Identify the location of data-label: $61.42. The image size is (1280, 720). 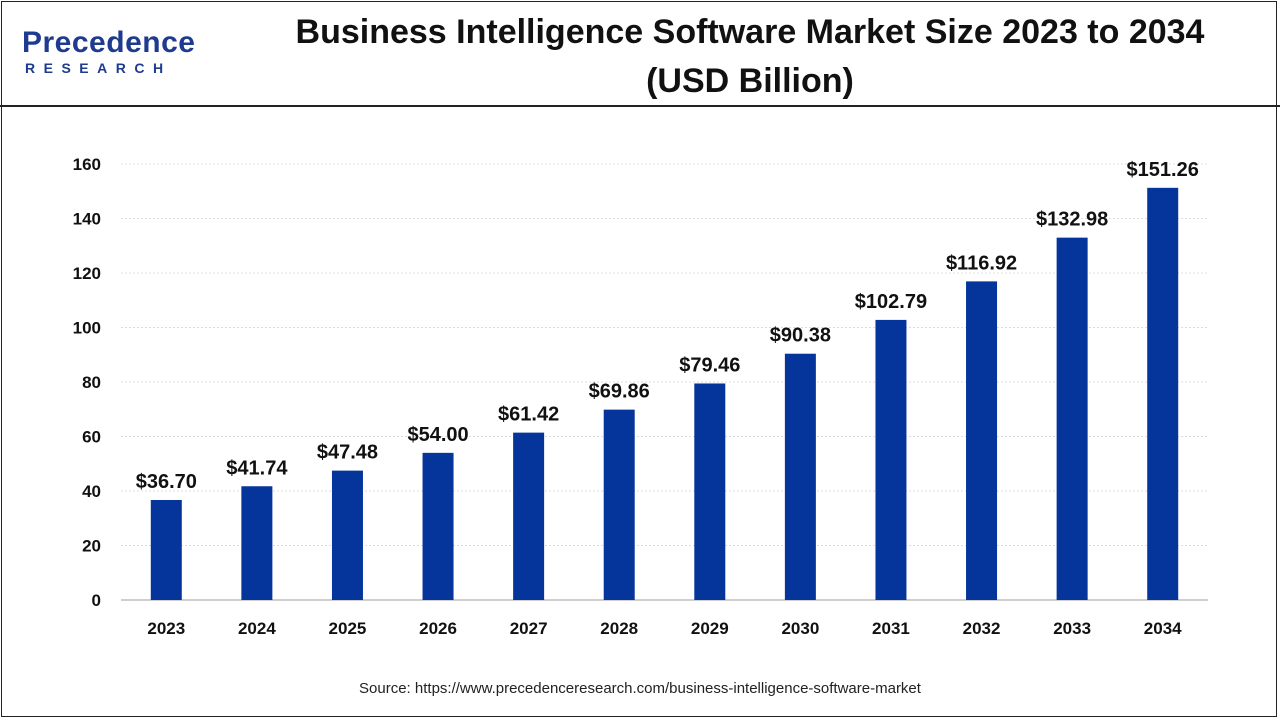
(528, 415).